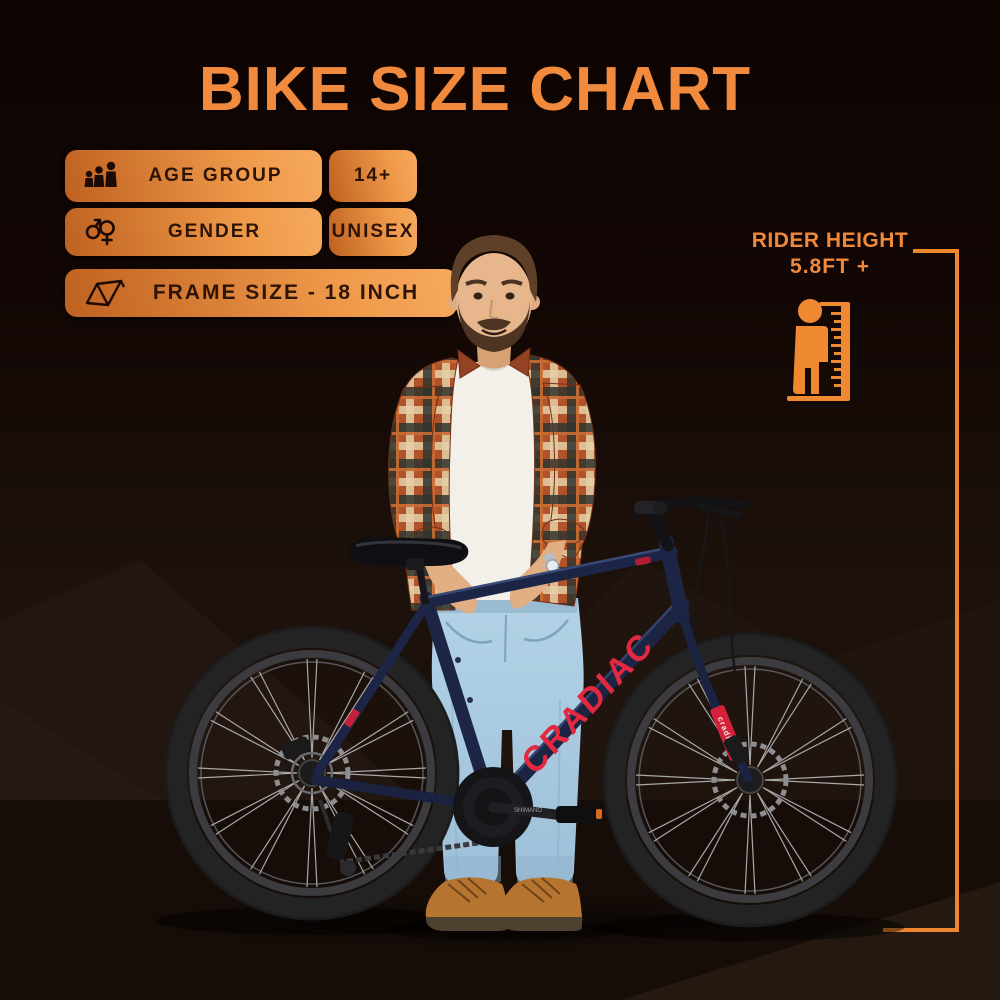  I want to click on boots, so click(504, 904).